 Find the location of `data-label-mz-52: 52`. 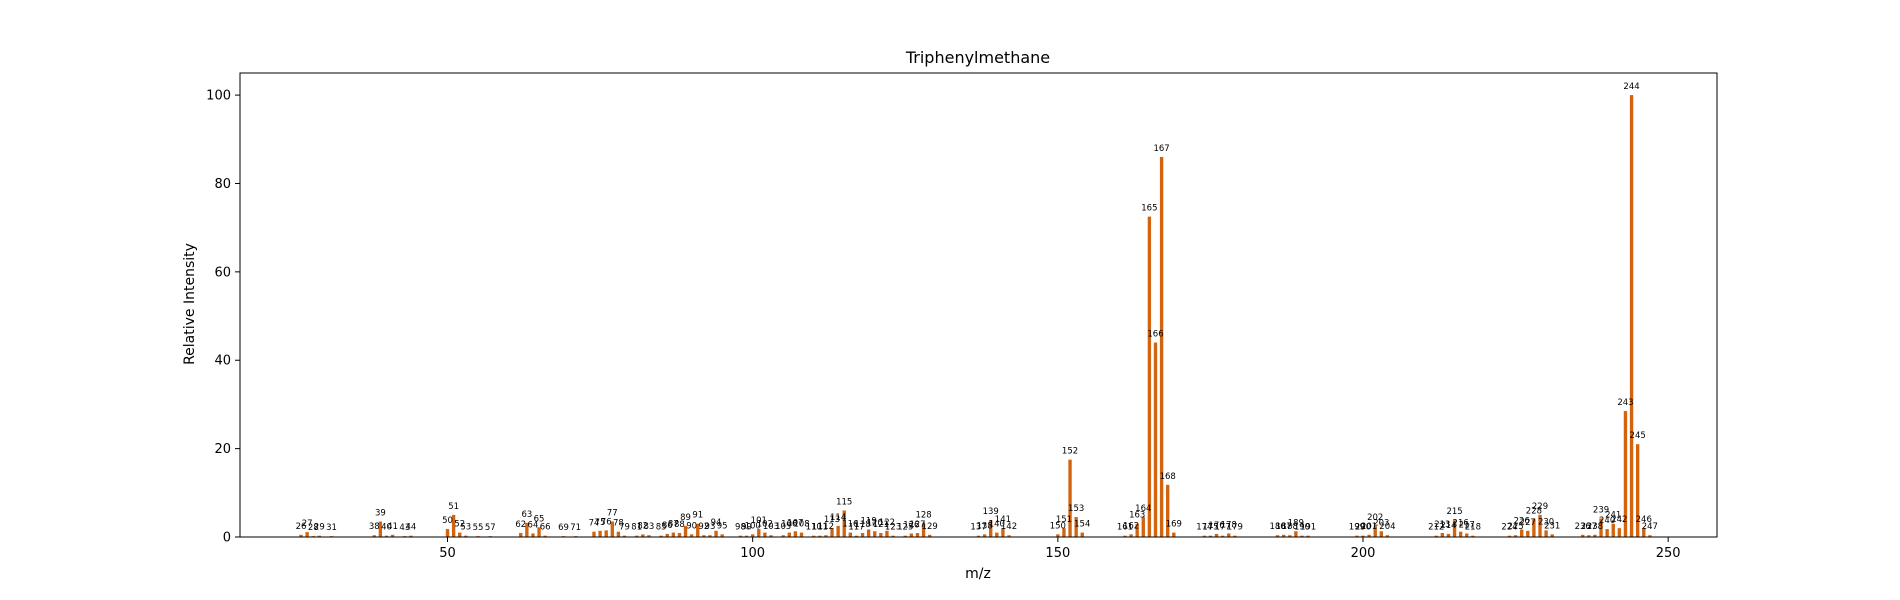

data-label-mz-52: 52 is located at coordinates (459, 525).